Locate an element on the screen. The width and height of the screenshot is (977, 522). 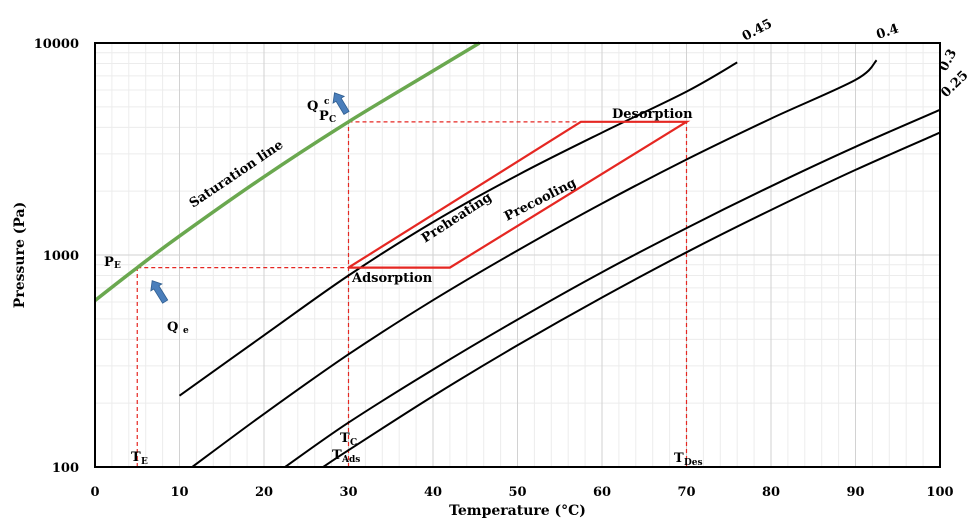
x-axis-title: Temperature (°C) is located at coordinates (517, 511).